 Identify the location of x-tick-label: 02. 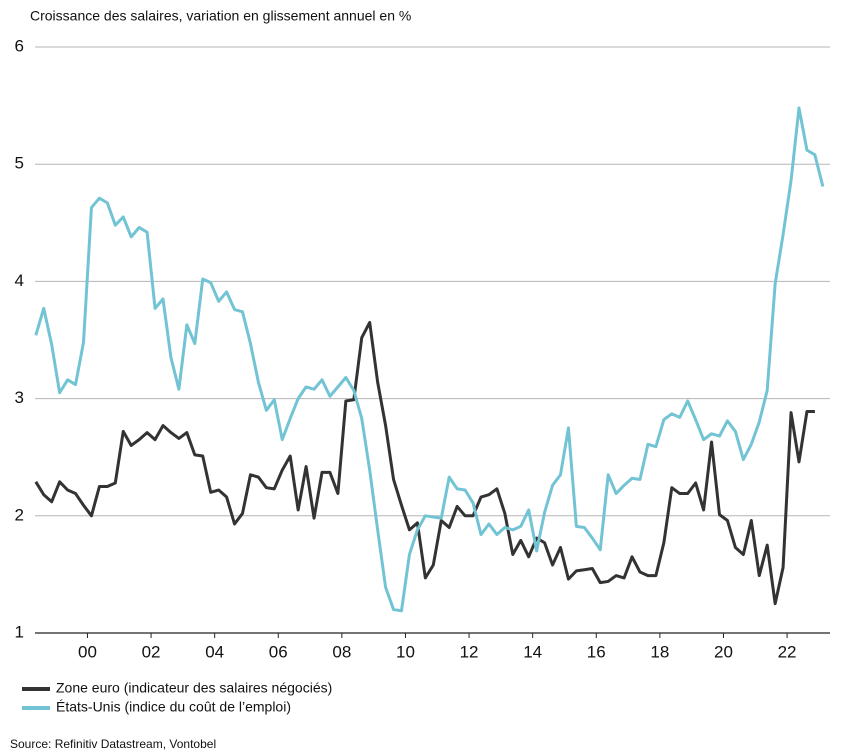
(151, 651).